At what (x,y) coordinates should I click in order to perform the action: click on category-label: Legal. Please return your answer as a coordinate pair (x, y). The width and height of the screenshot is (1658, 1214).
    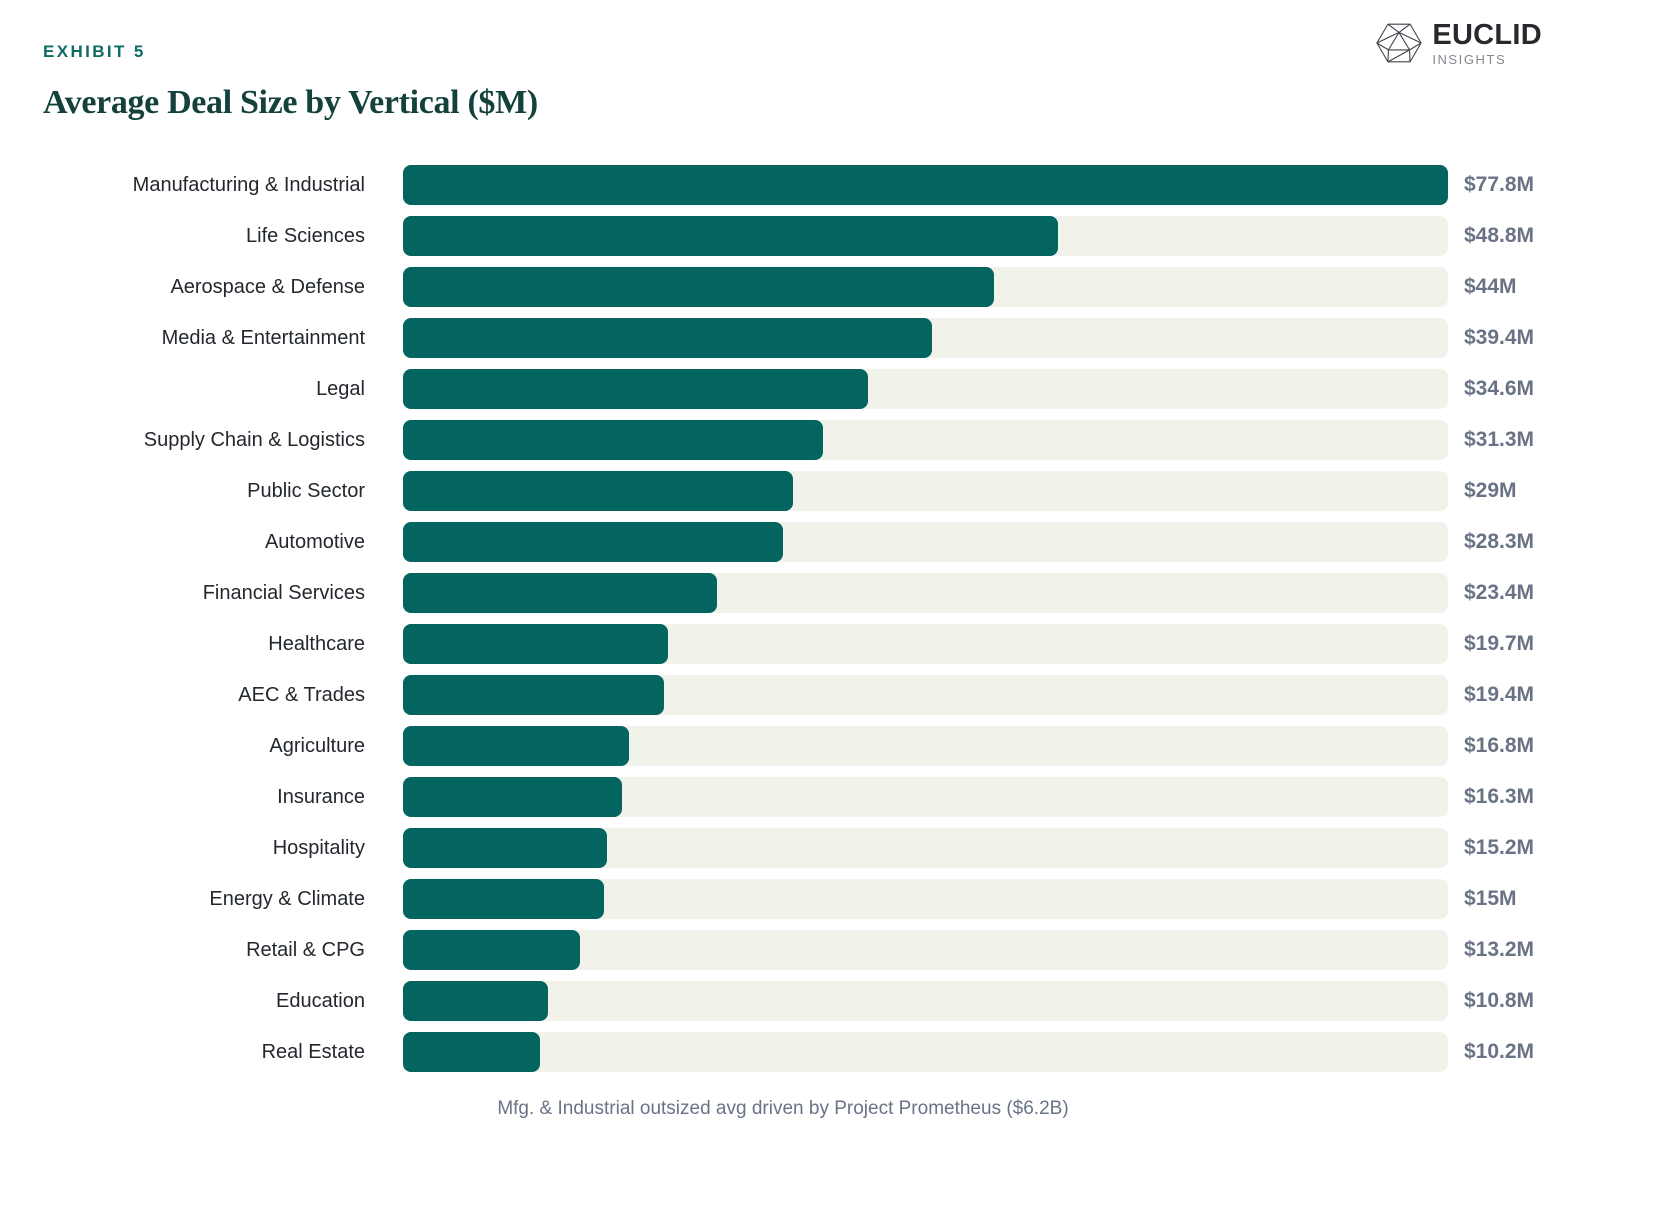
    Looking at the image, I should click on (340, 388).